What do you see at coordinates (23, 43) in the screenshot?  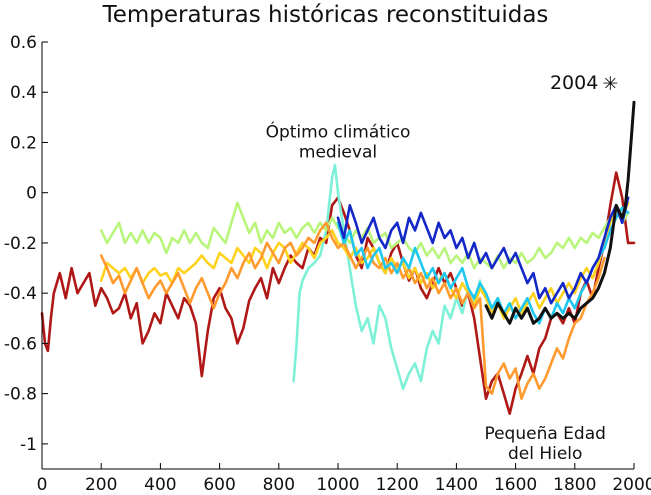 I see `y-tick-label: 0.6` at bounding box center [23, 43].